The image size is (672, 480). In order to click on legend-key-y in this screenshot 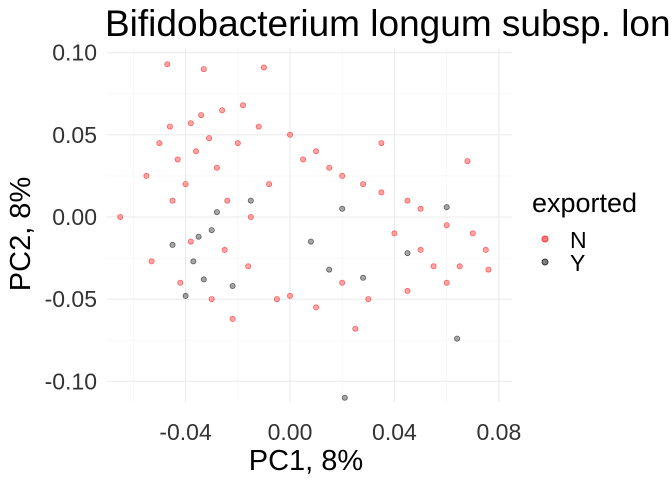, I will do `click(545, 262)`.